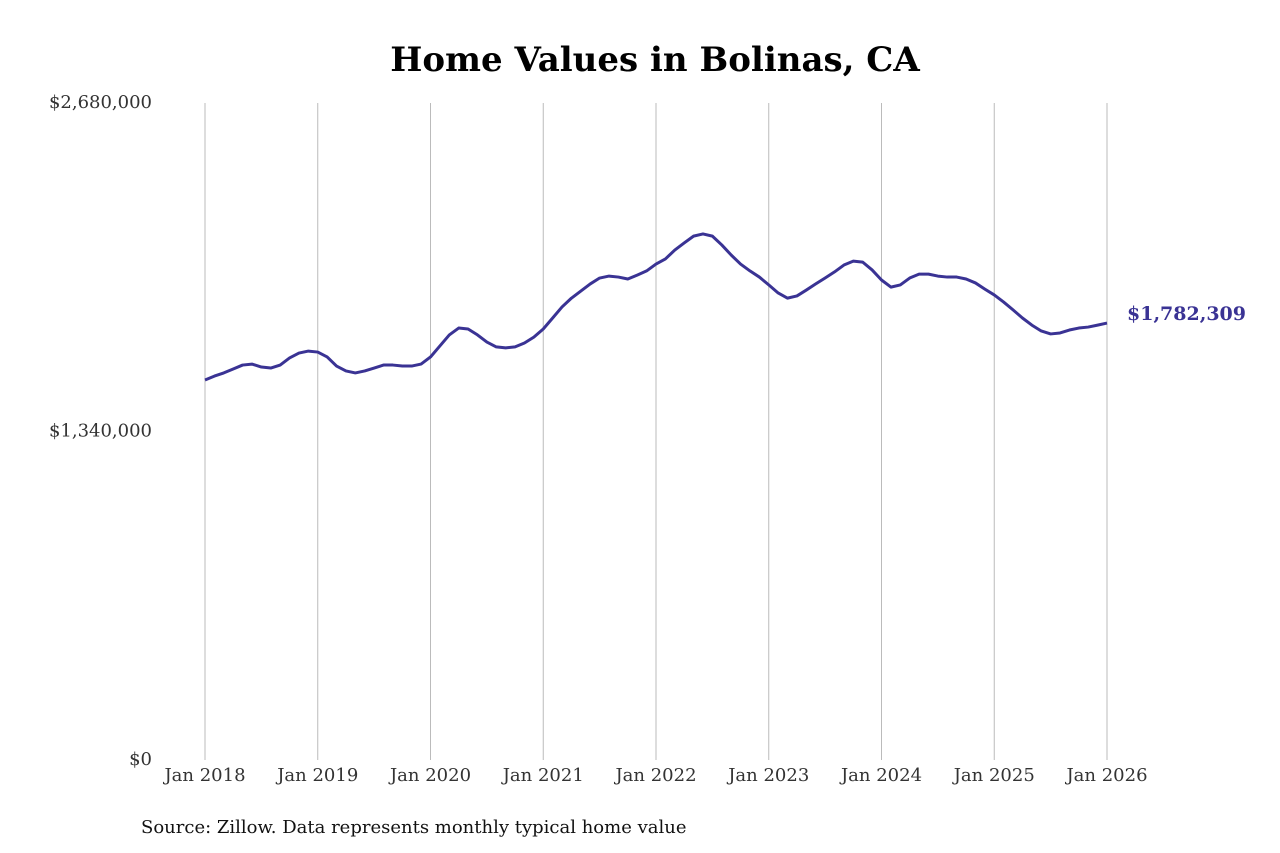 The image size is (1280, 853). Describe the element at coordinates (316, 775) in the screenshot. I see `x-tick-label: Jan 2019` at that location.